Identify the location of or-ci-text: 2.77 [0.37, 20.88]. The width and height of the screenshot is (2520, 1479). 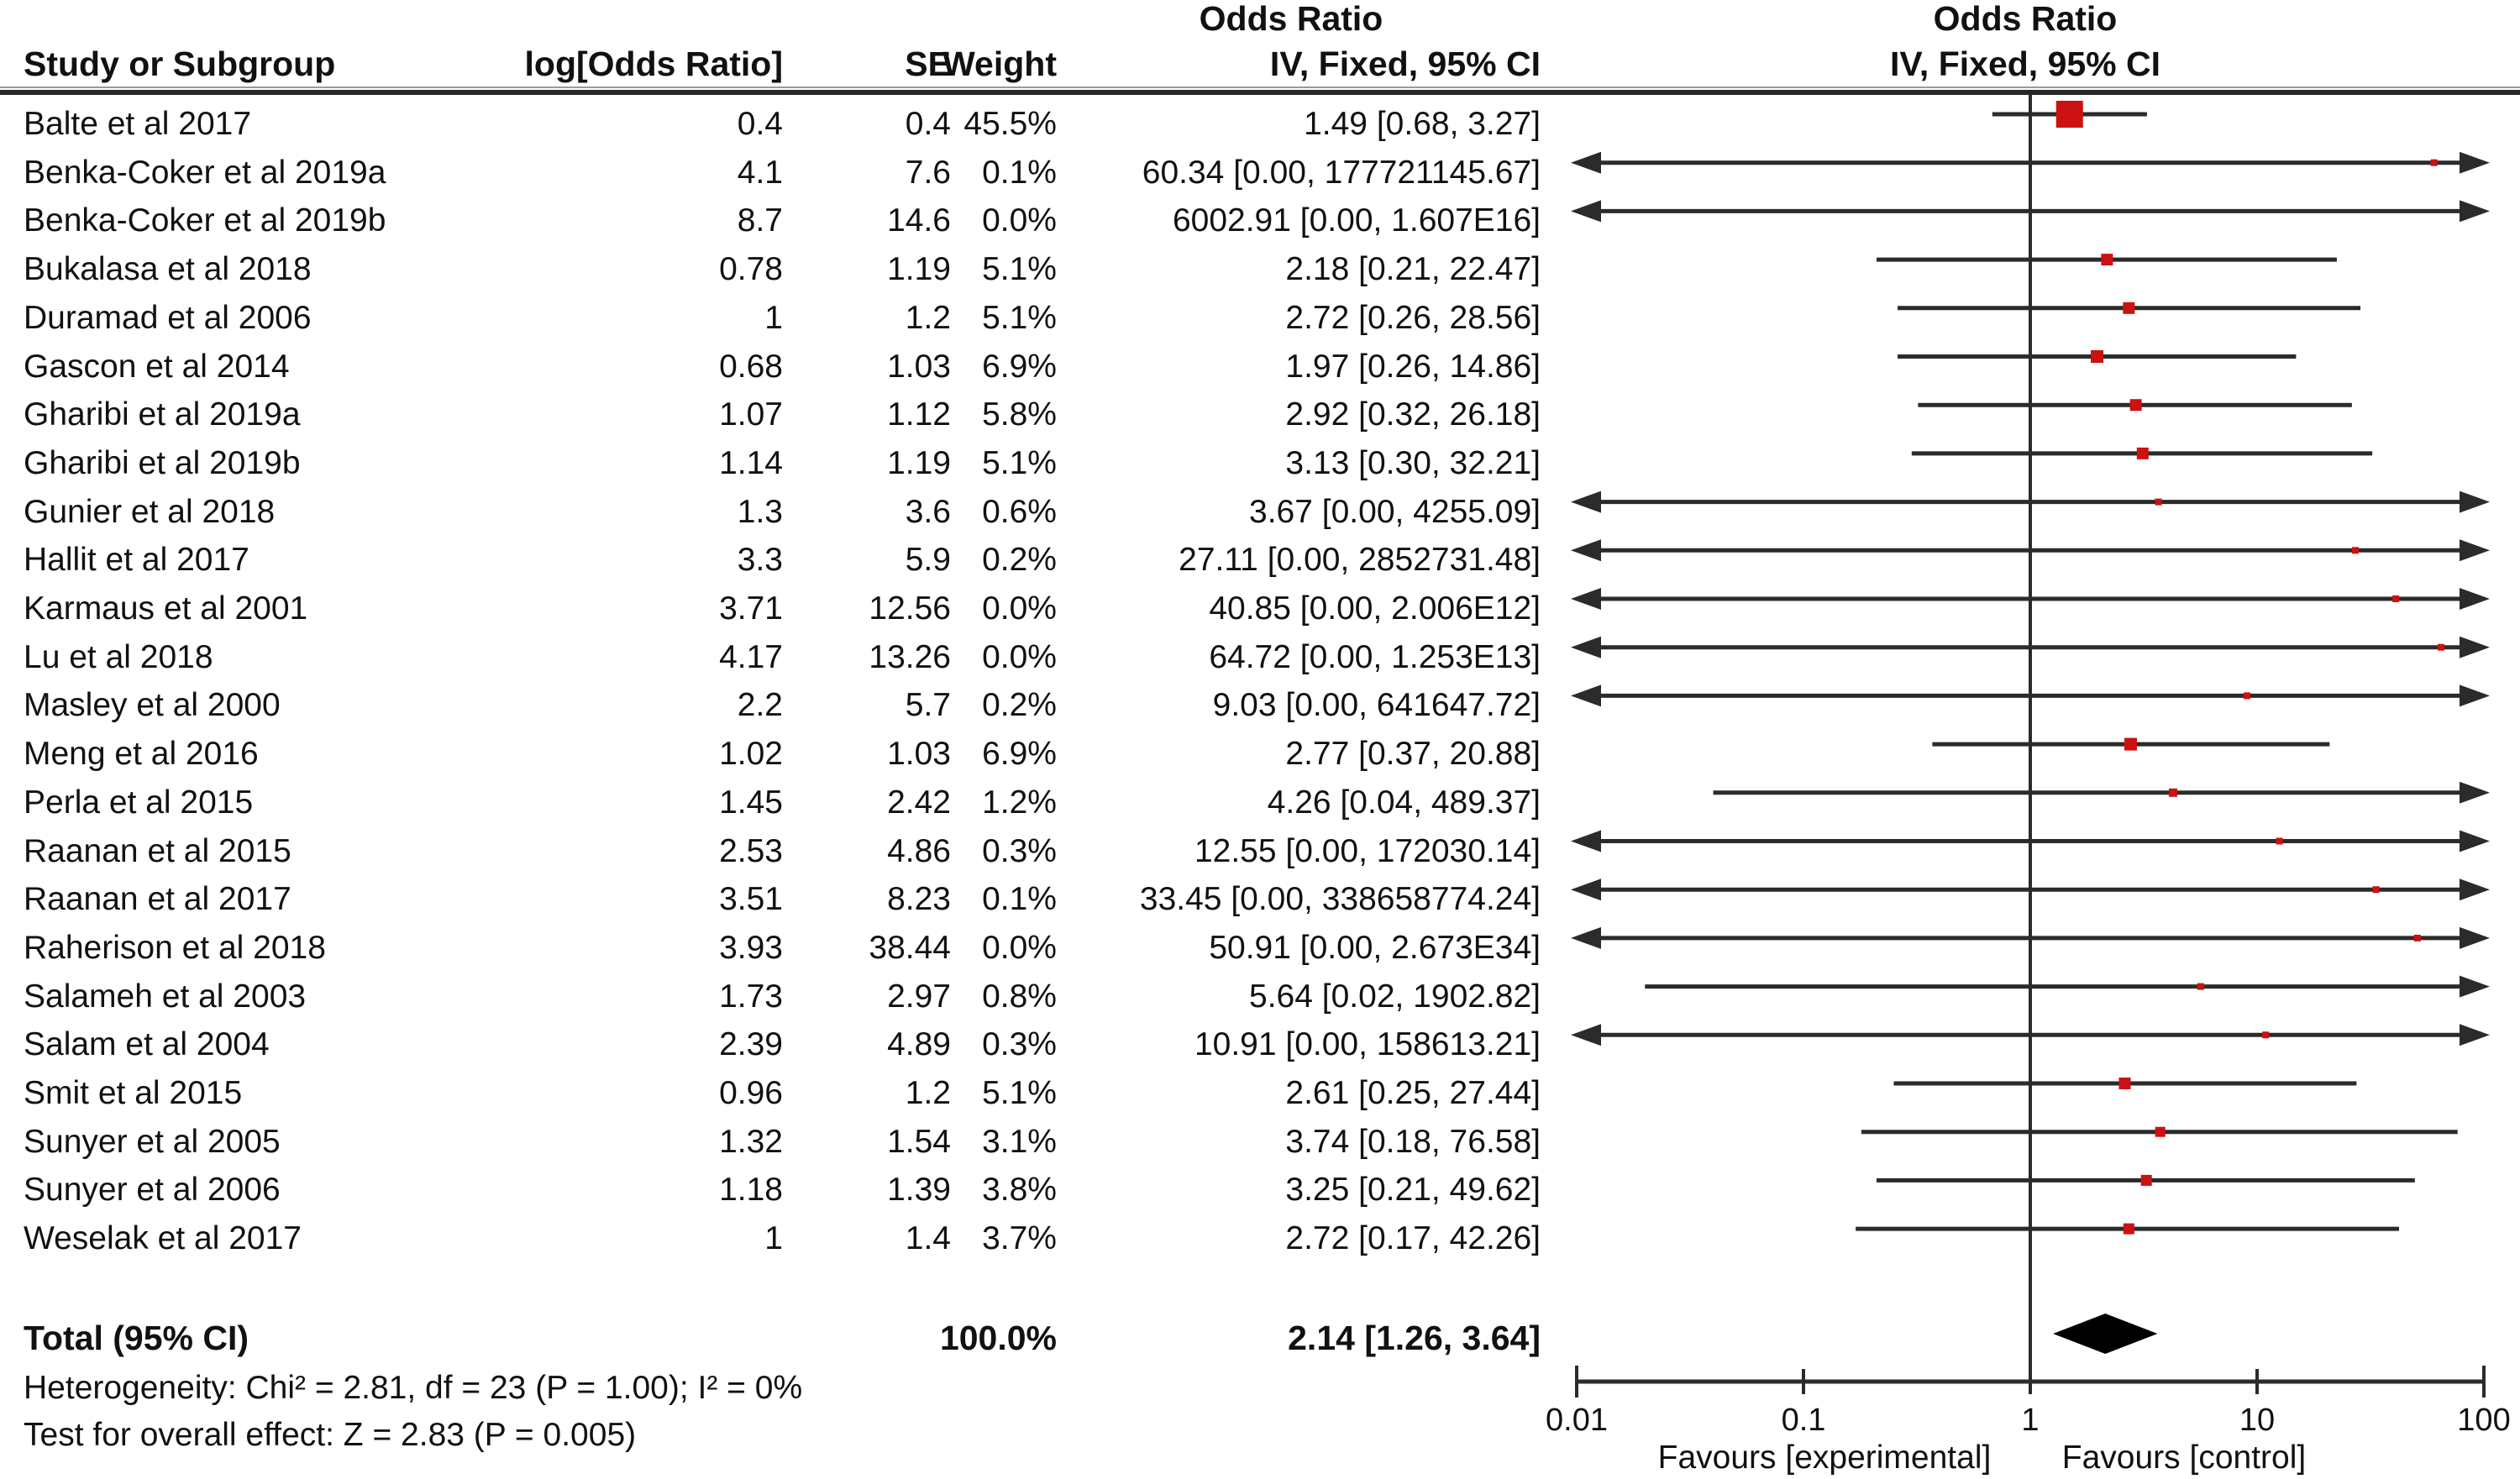
(1413, 754).